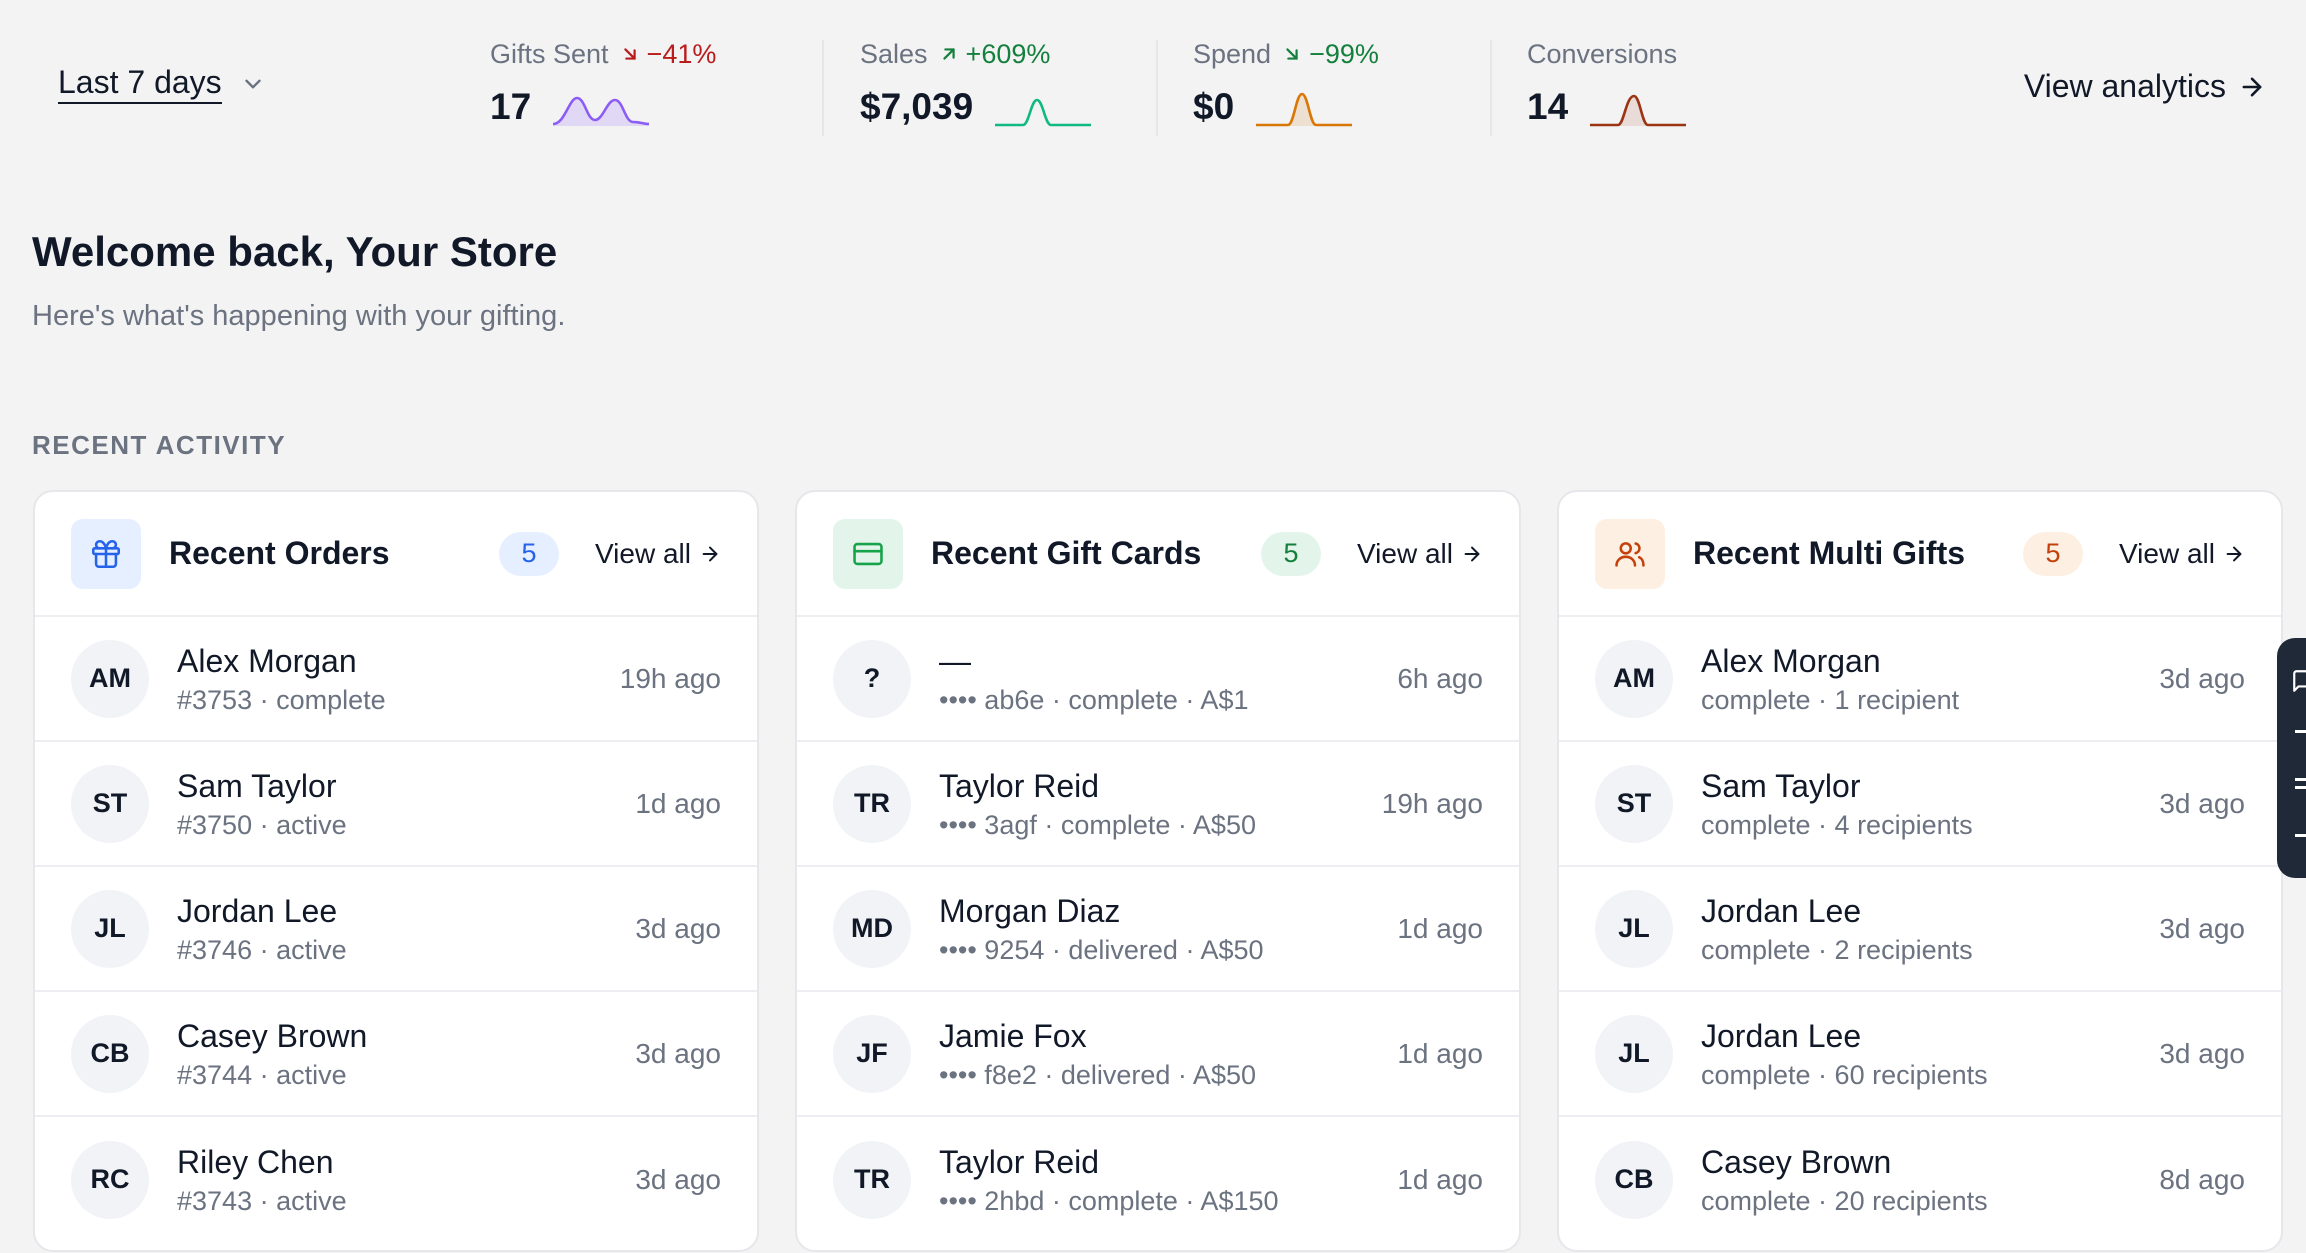 The width and height of the screenshot is (2306, 1253). I want to click on item-name: Sam Taylor, so click(257, 785).